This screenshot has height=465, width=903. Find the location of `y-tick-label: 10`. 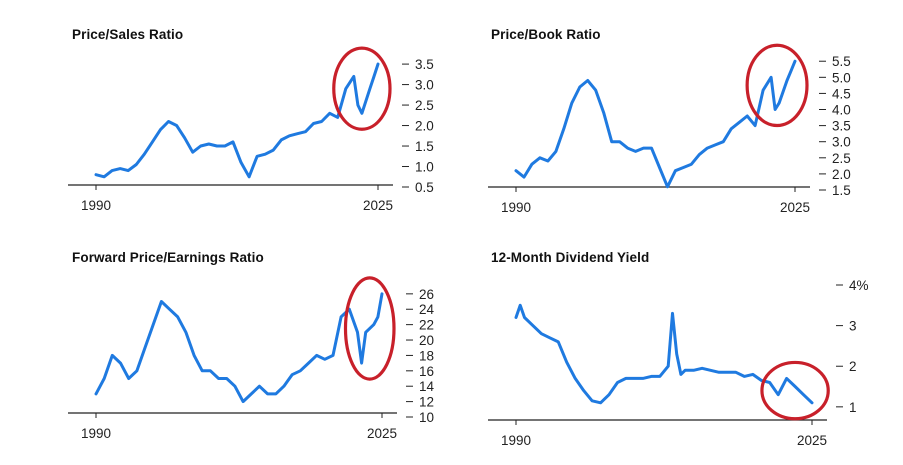

y-tick-label: 10 is located at coordinates (426, 417).